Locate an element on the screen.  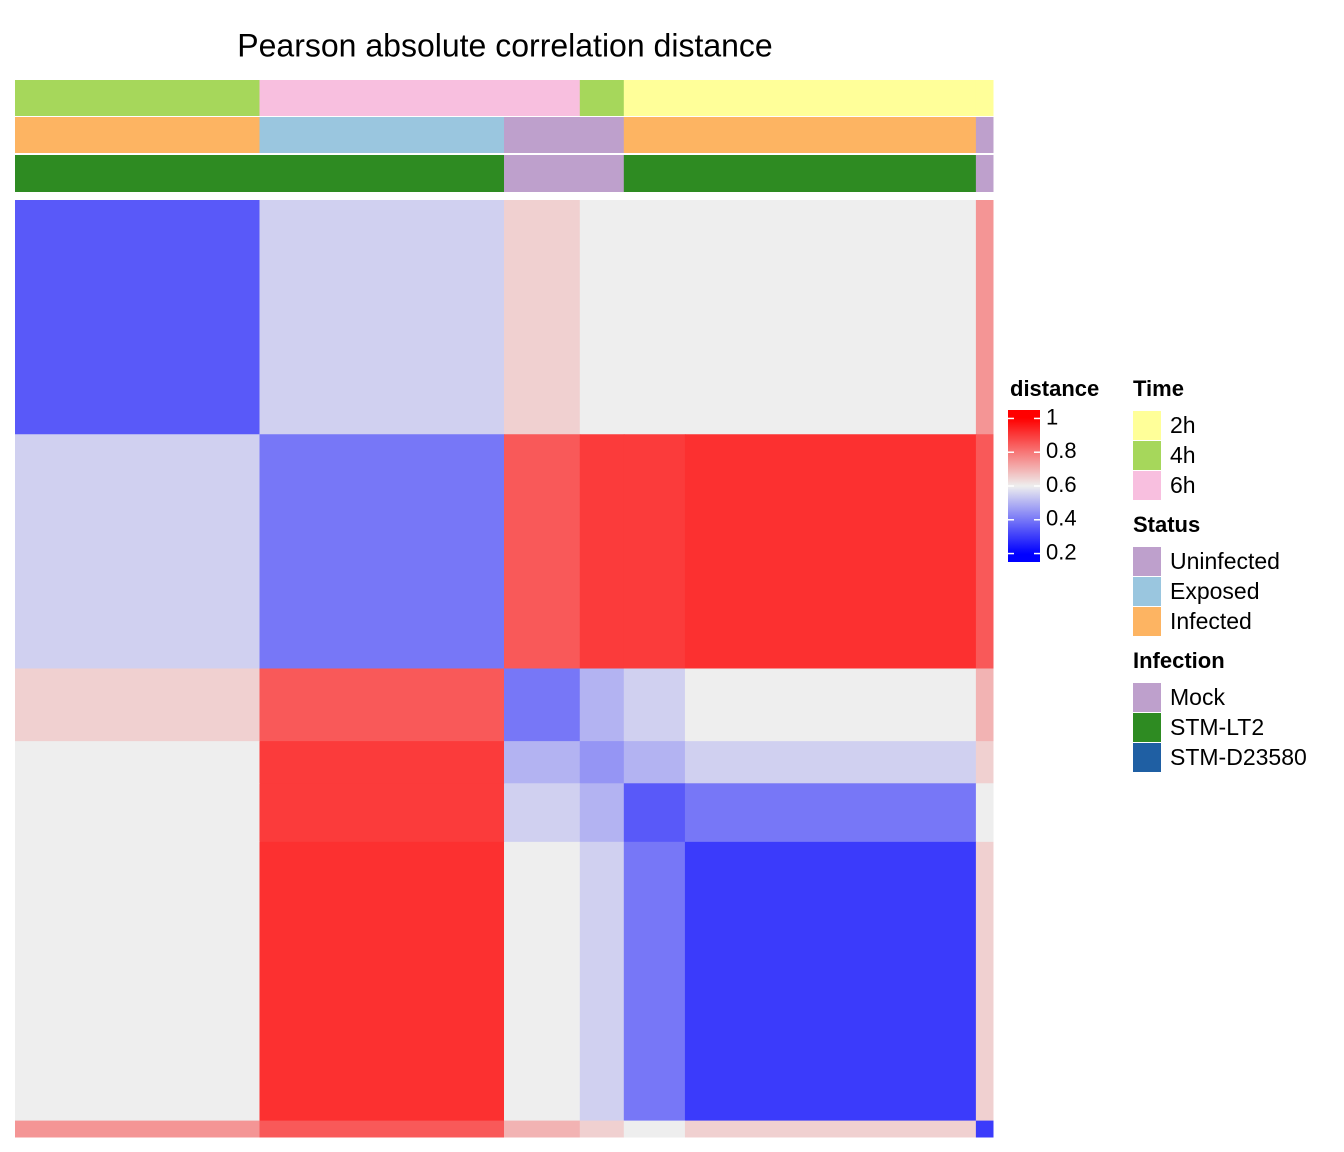
colorbar-tick-label: 0.2 is located at coordinates (1061, 551).